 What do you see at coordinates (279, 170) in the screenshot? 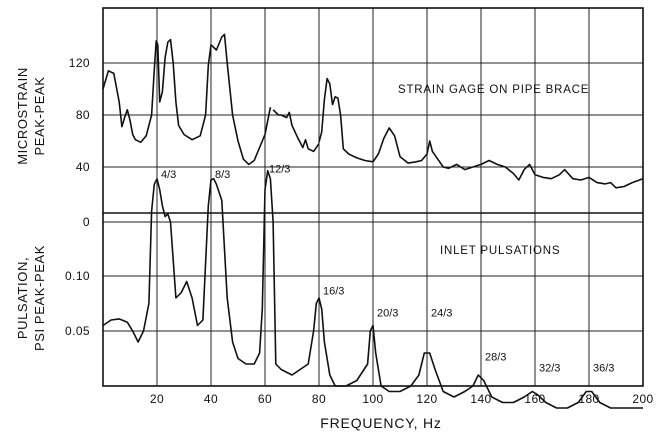
I see `peak-label: 12/3` at bounding box center [279, 170].